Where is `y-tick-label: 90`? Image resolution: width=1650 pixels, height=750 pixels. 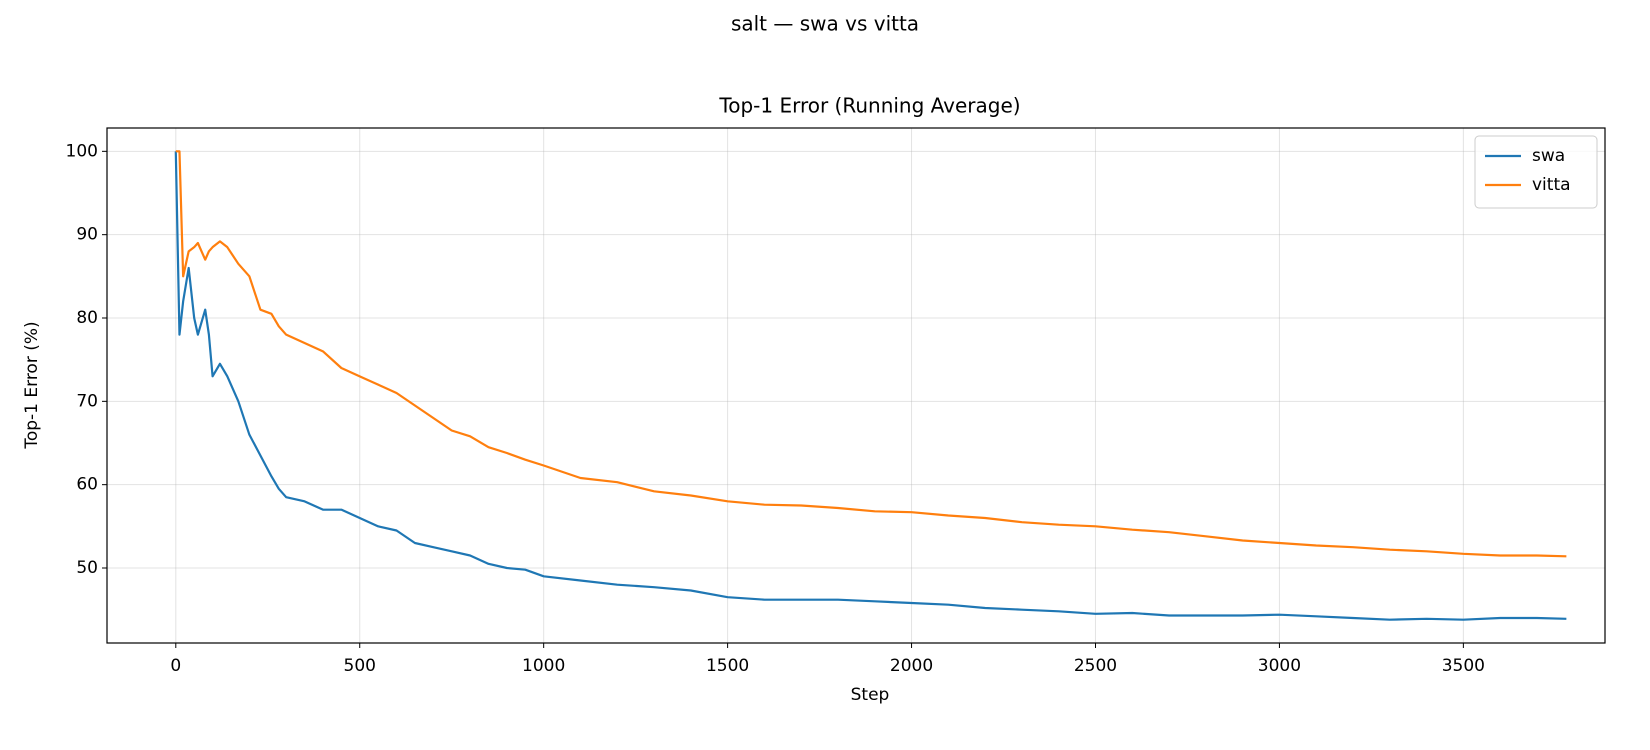
y-tick-label: 90 is located at coordinates (87, 235).